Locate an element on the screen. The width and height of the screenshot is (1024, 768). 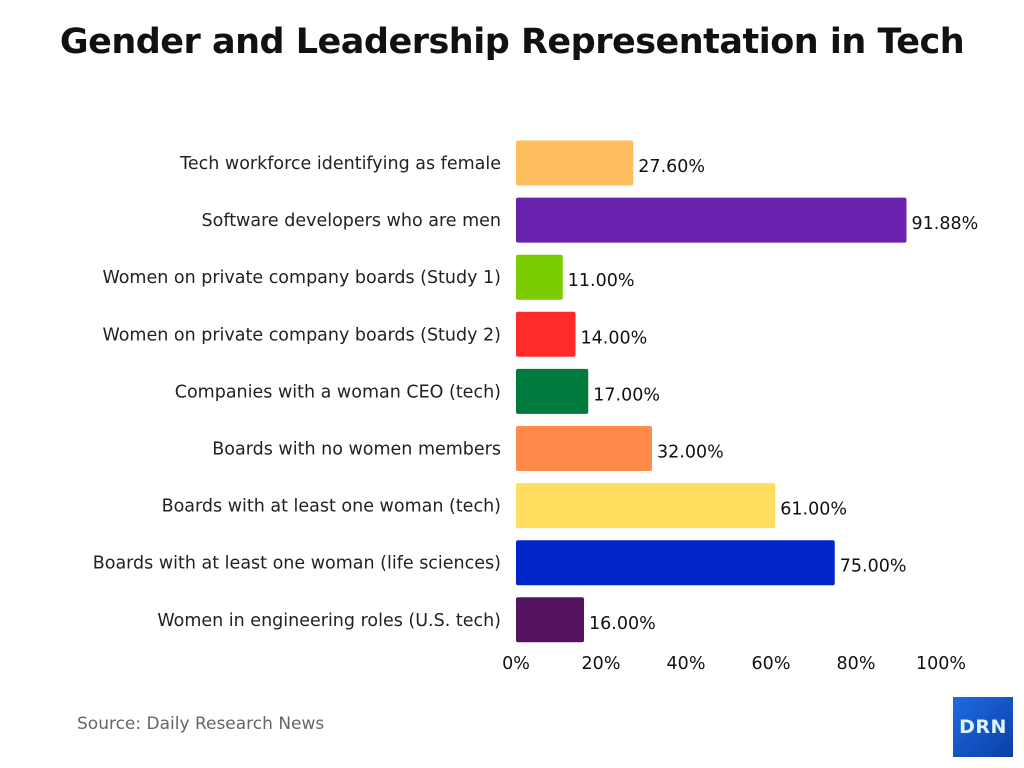
source-note: Source: Daily Research News is located at coordinates (201, 724).